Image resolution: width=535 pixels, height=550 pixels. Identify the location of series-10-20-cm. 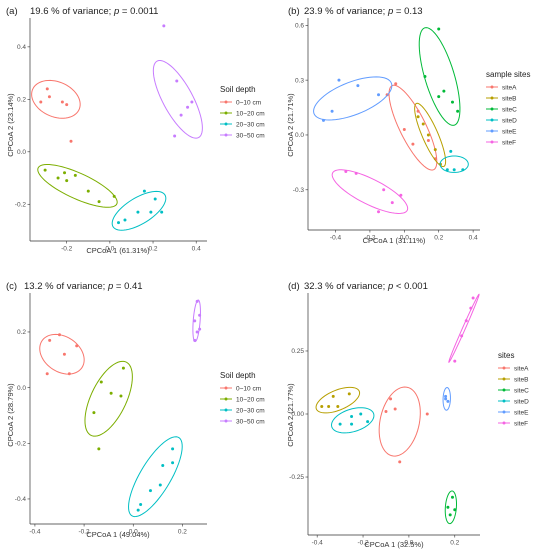
(77, 186).